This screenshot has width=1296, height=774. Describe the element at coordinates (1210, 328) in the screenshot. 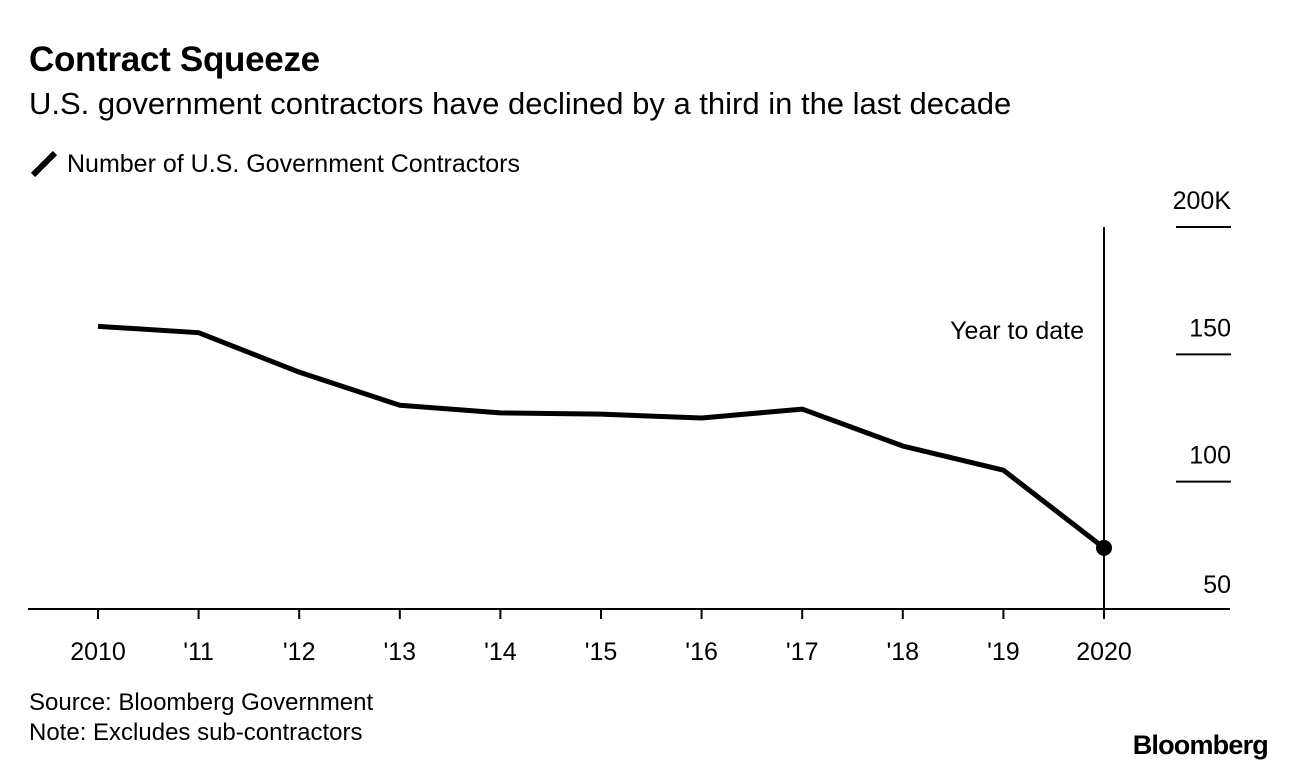

I see `y-tick-label: 150` at that location.